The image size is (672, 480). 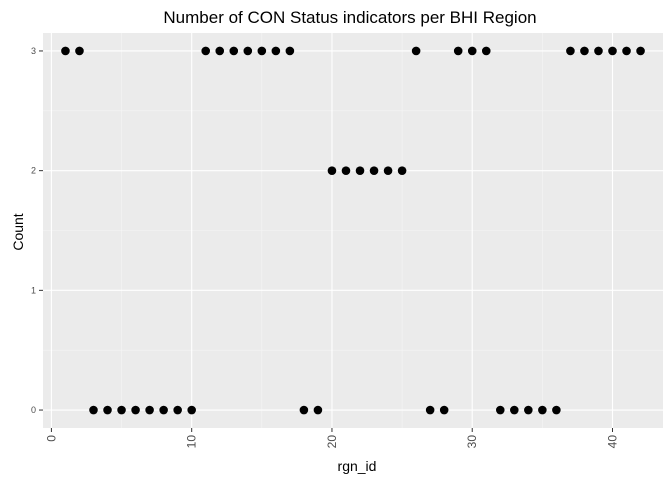 I want to click on x-tick-label: 10, so click(x=192, y=442).